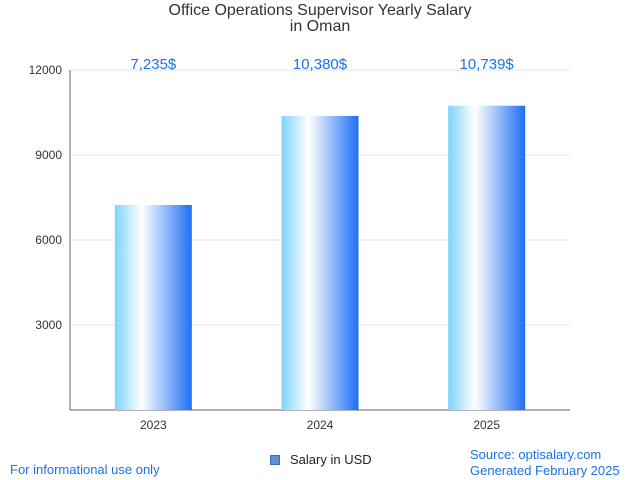  I want to click on legend: Salary in USD, so click(321, 459).